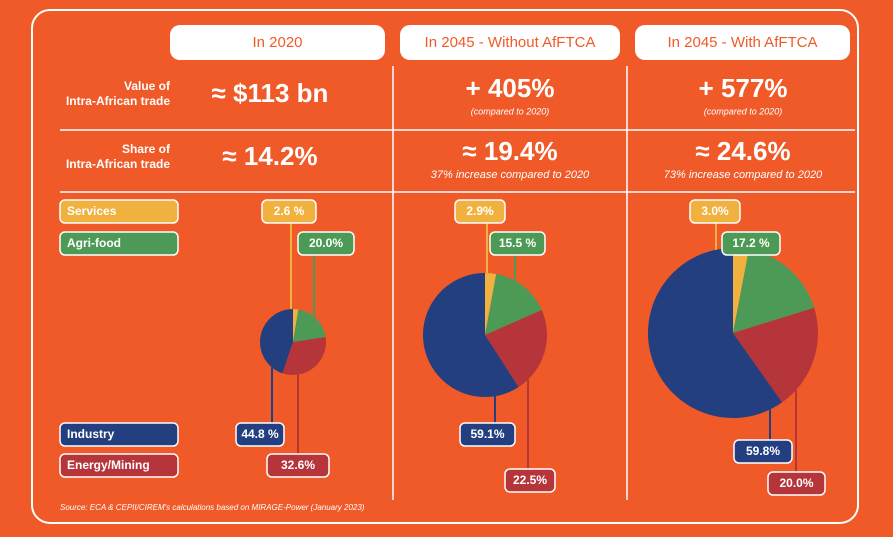 This screenshot has width=893, height=537. Describe the element at coordinates (92, 211) in the screenshot. I see `legend-label: Services` at that location.